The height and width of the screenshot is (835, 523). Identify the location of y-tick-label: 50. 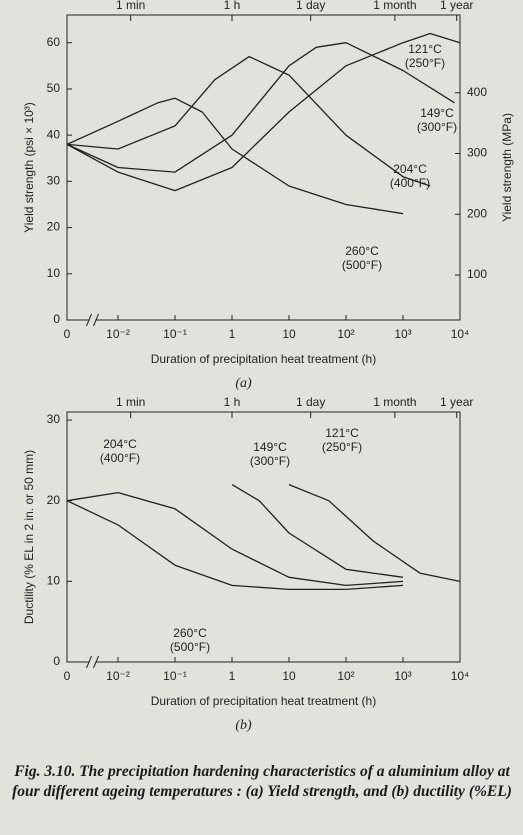
(54, 88).